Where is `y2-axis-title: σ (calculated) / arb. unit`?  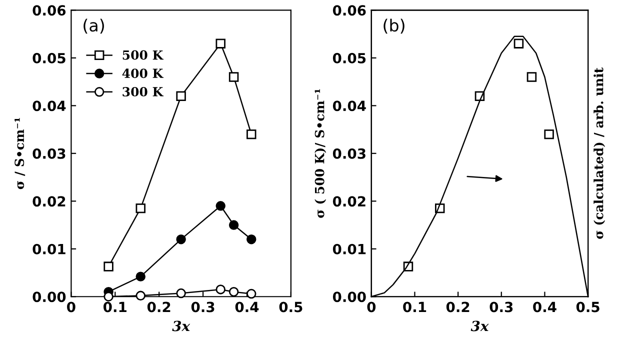
y2-axis-title: σ (calculated) / arb. unit is located at coordinates (600, 153).